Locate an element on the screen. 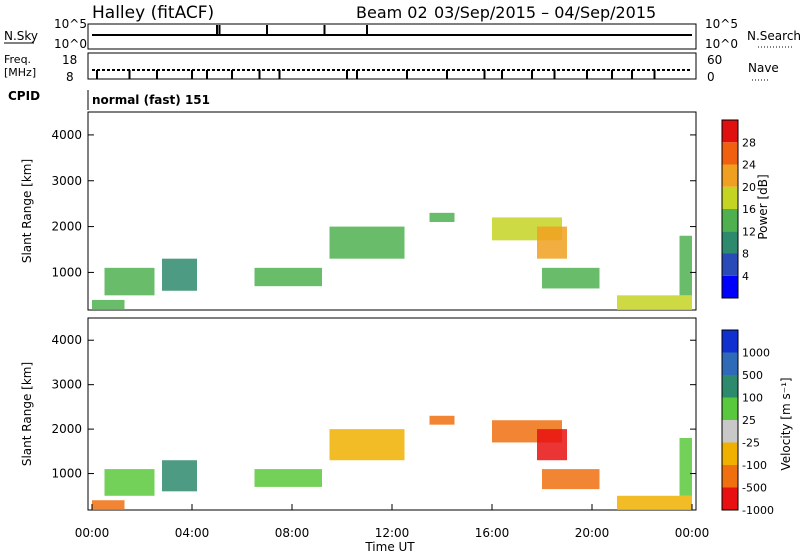  nsearch-label: N.Search is located at coordinates (773, 36).